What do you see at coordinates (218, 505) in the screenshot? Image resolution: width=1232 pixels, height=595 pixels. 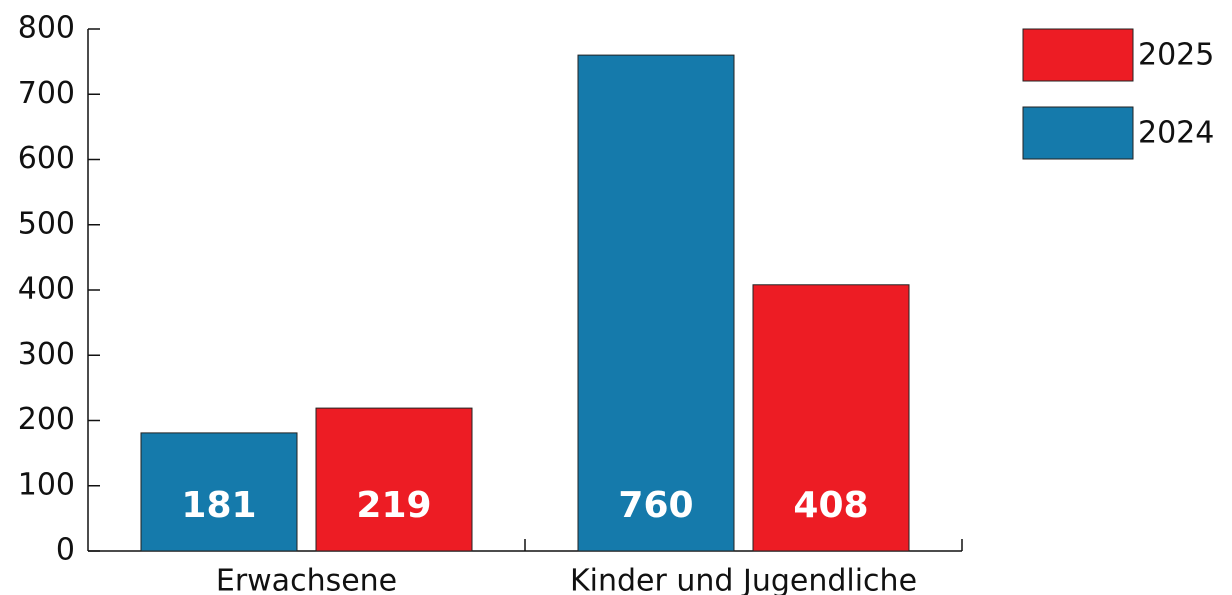 I see `data-label: 181` at bounding box center [218, 505].